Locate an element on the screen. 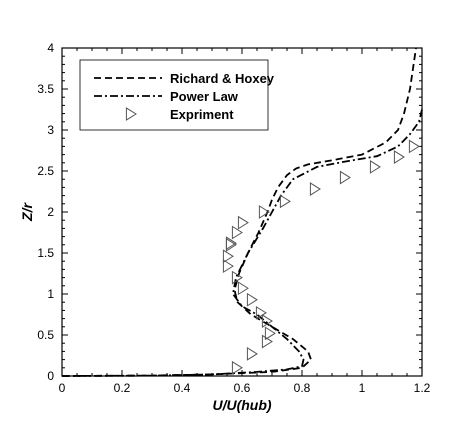 This screenshot has height=422, width=474. y-tick-label: 1.5 is located at coordinates (45, 253).